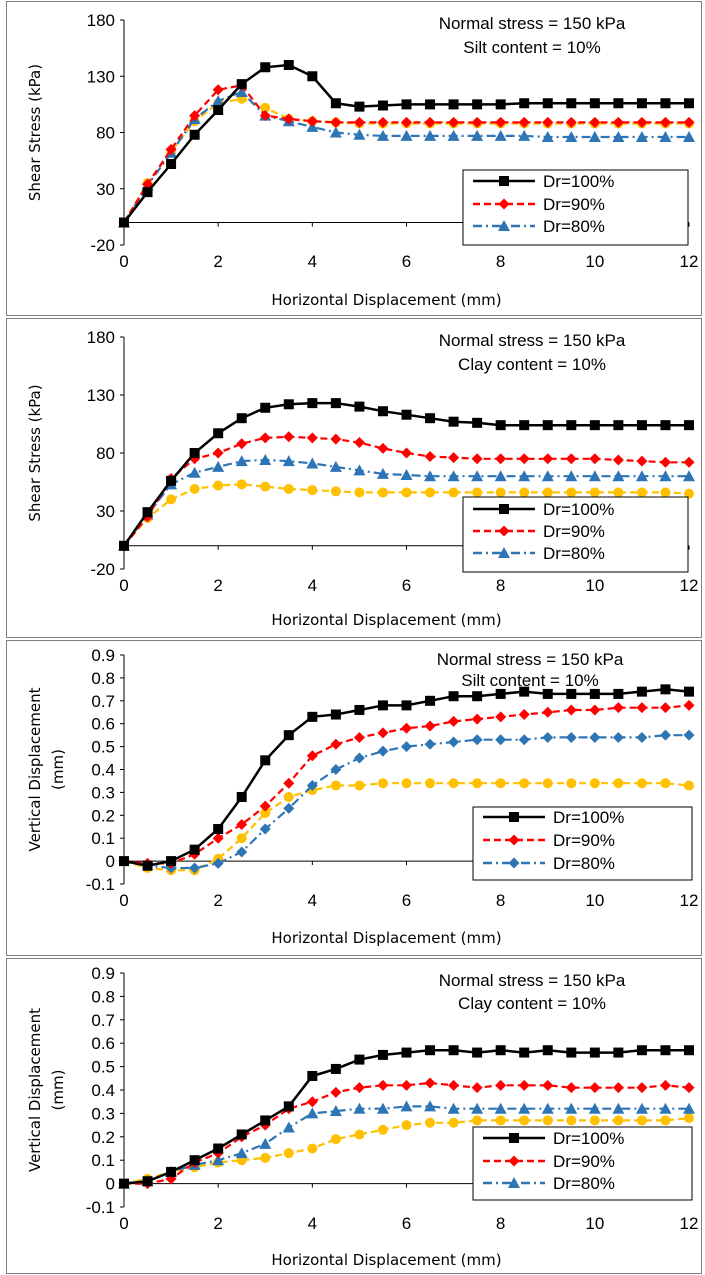 The height and width of the screenshot is (1275, 705). What do you see at coordinates (500, 261) in the screenshot?
I see `x-tick-label: 8` at bounding box center [500, 261].